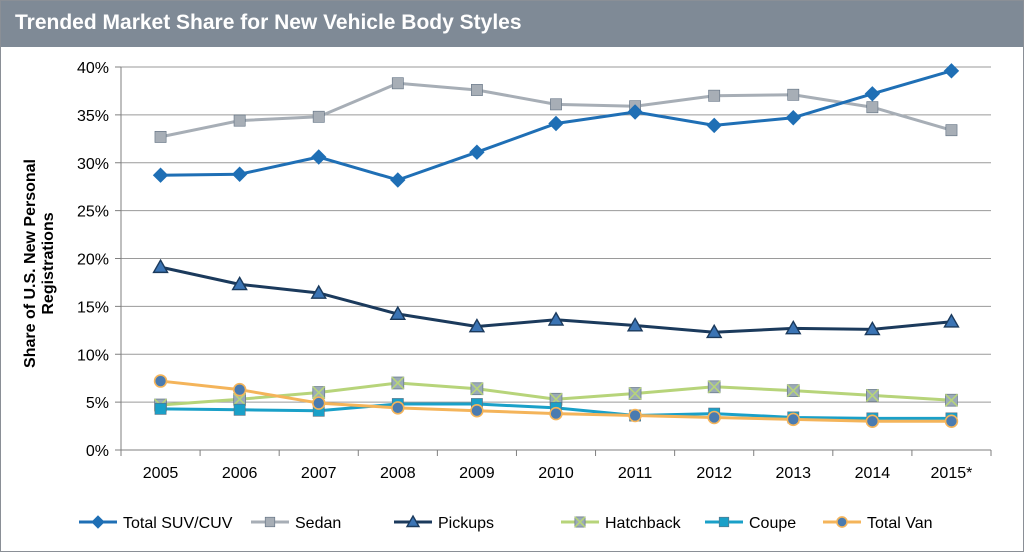 The image size is (1024, 552). What do you see at coordinates (477, 473) in the screenshot?
I see `x-tick-label: 2009` at bounding box center [477, 473].